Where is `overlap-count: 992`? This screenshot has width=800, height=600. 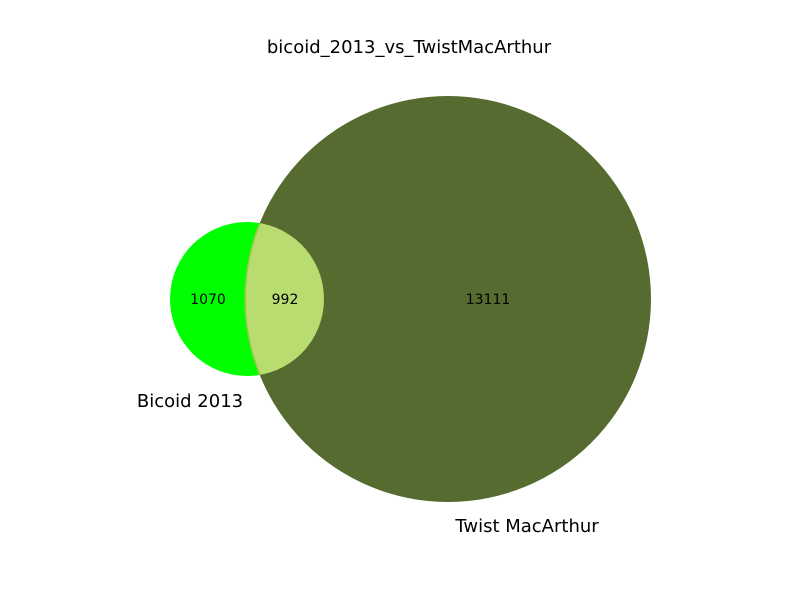
overlap-count: 992 is located at coordinates (285, 300).